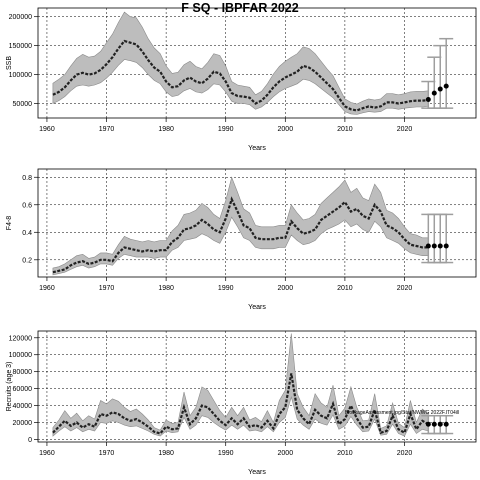  Describe the element at coordinates (226, 453) in the screenshot. I see `recruits-x-tick-label: 1990` at that location.